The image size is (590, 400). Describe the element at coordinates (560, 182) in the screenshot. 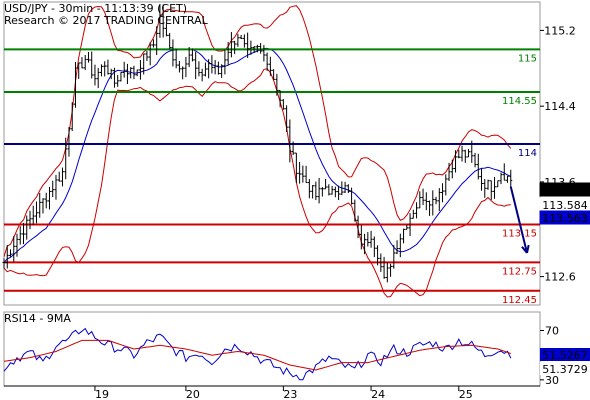

I see `y-tick-label: 113.6` at that location.